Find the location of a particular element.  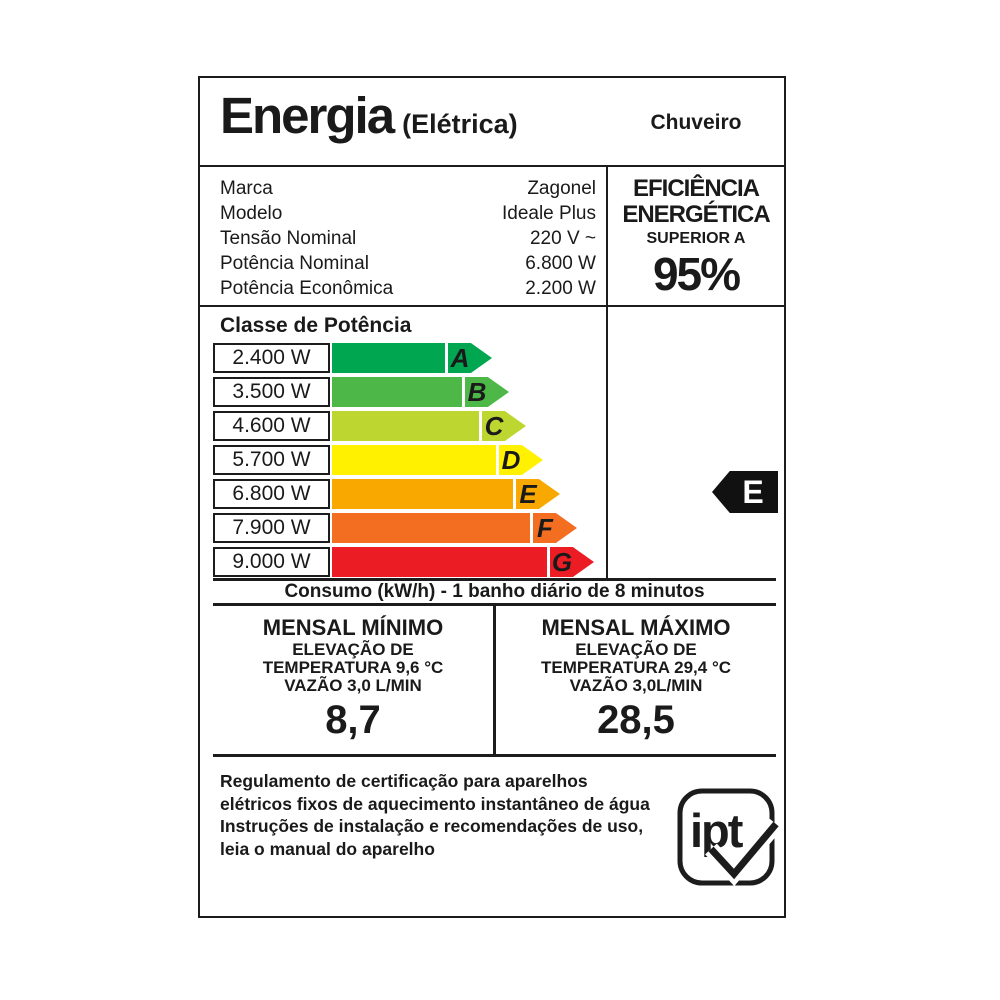

label-title-suffix: (Elétrica) is located at coordinates (460, 124).